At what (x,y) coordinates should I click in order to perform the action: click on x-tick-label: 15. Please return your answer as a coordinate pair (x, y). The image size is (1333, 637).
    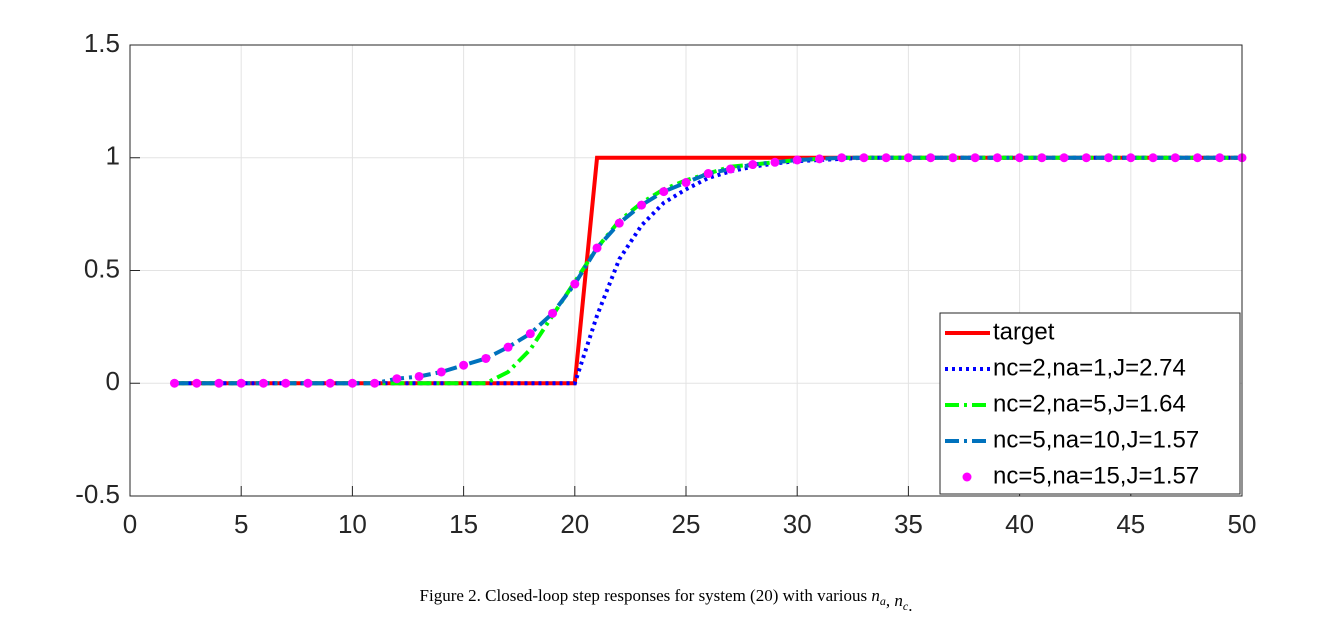
    Looking at the image, I should click on (463, 524).